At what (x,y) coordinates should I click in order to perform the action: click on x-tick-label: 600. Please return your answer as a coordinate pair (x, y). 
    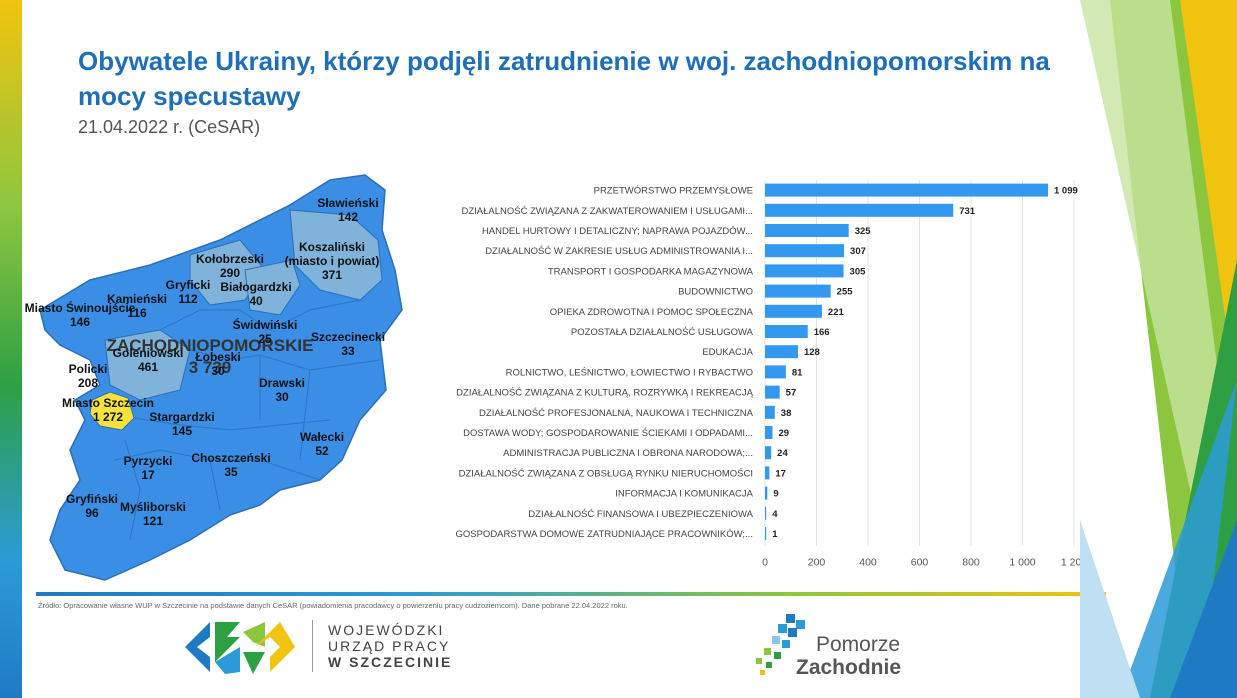
    Looking at the image, I should click on (920, 563).